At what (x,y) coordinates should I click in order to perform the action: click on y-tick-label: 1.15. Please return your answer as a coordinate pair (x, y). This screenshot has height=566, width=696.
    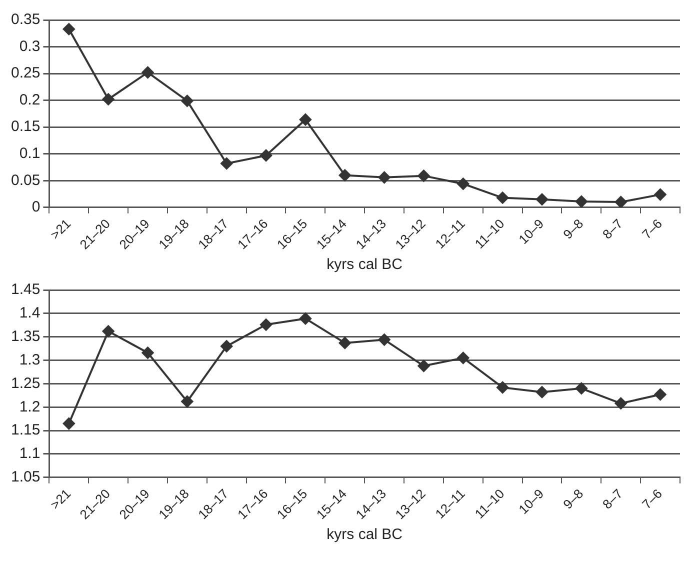
    Looking at the image, I should click on (25, 430).